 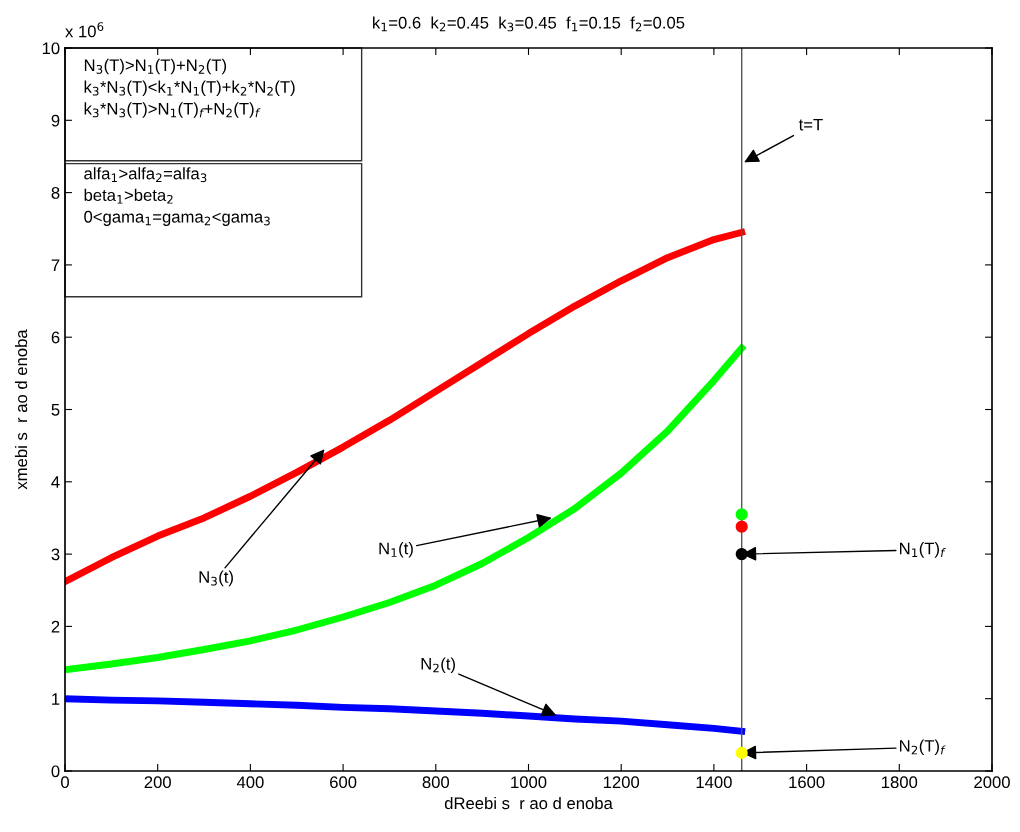 What do you see at coordinates (528, 803) in the screenshot?
I see `x-axis-title: dReebi s r ao d enoba` at bounding box center [528, 803].